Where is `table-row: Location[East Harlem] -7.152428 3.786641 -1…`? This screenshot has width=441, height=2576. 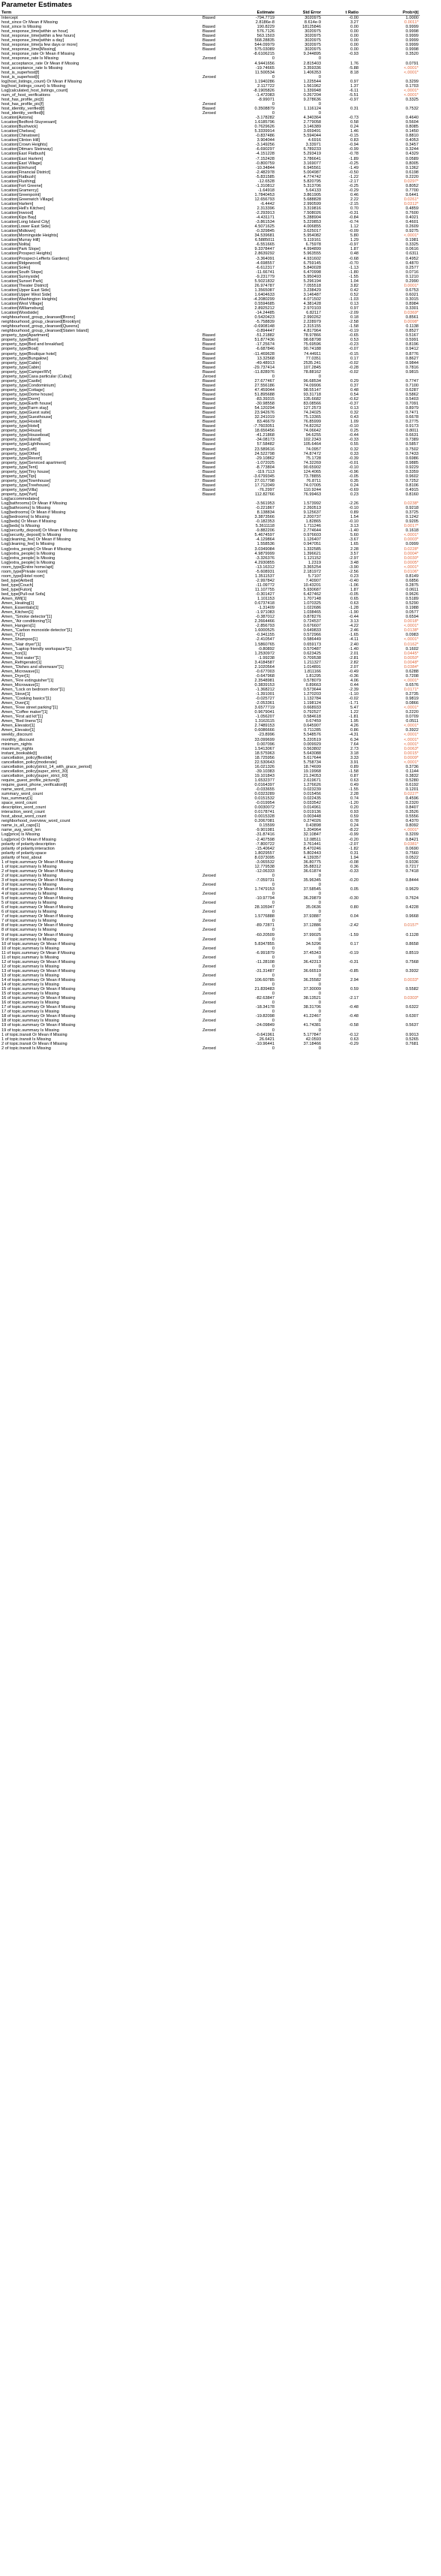 table-row: Location[East Harlem] -7.152428 3.786641 -1… is located at coordinates (210, 159).